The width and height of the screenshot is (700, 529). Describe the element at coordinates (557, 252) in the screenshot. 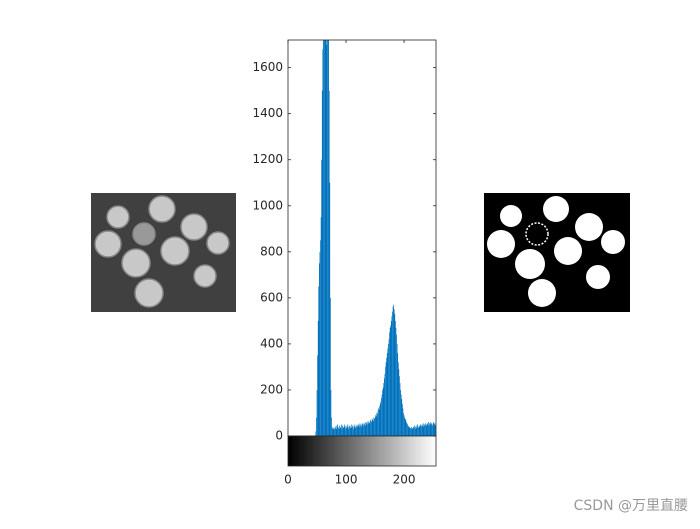

I see `binary-image` at that location.